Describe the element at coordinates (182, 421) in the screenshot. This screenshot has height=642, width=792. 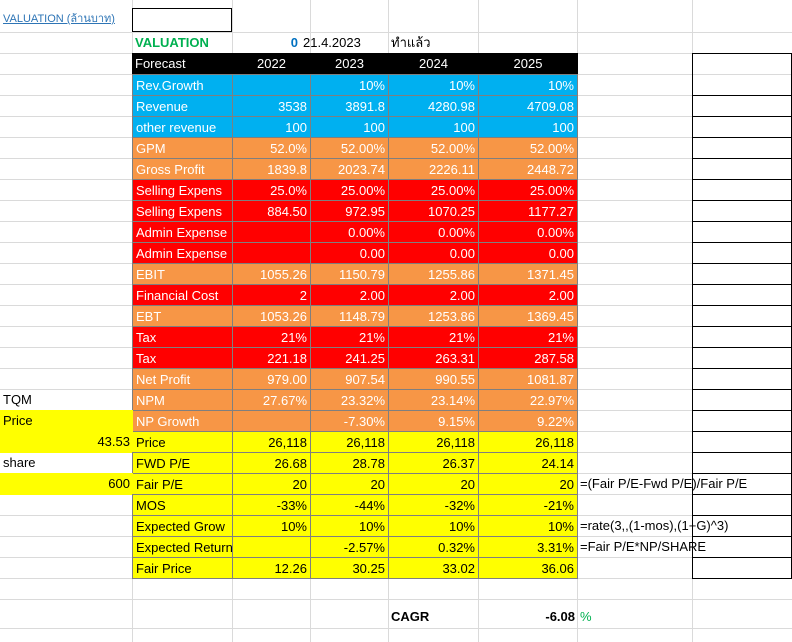
I see `row-label: NP Growth` at that location.